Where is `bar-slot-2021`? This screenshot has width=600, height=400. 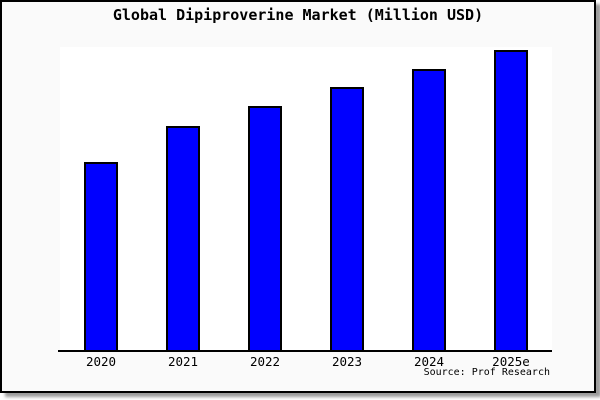
bar-slot-2021 is located at coordinates (183, 198).